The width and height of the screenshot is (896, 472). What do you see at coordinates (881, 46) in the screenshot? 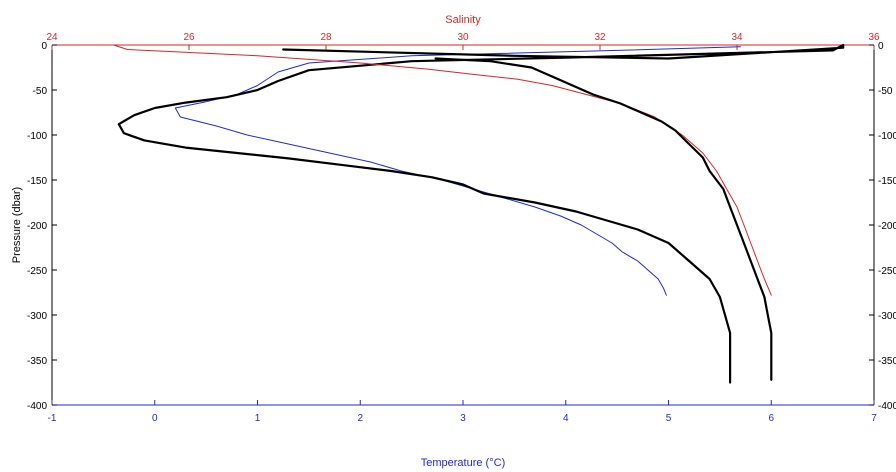
I see `right-tick-label: 0` at bounding box center [881, 46].